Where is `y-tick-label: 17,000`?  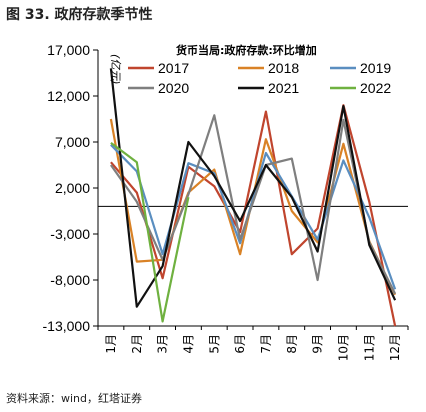
y-tick-label: 17,000 is located at coordinates (68, 50).